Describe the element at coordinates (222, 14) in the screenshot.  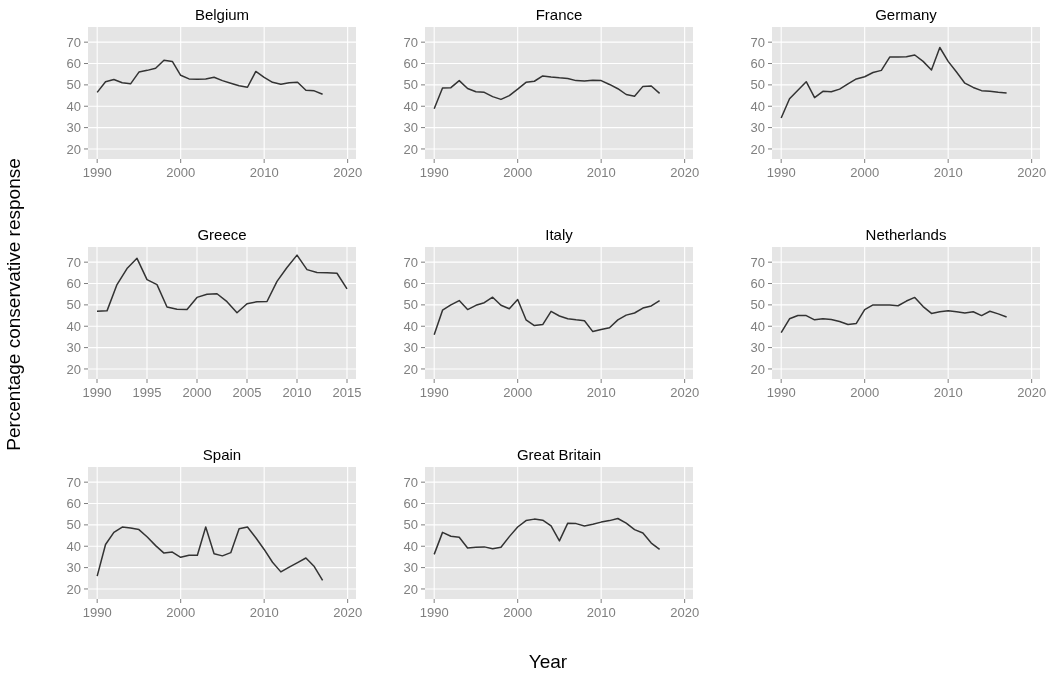
I see `chart-title: Belgium` at that location.